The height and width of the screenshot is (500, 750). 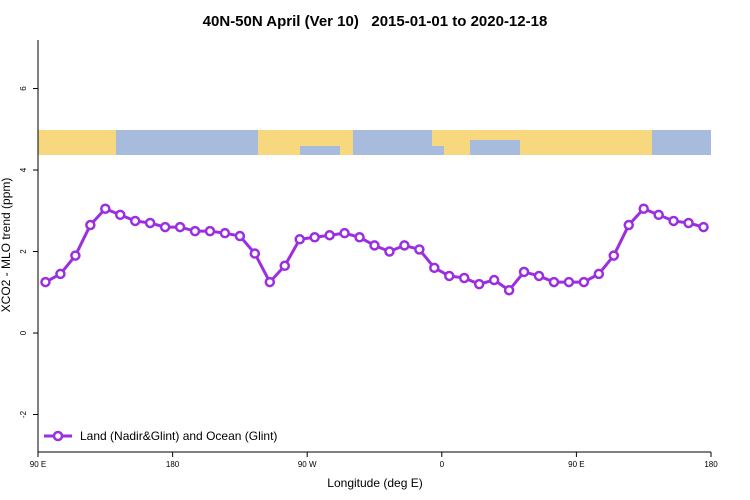 I want to click on x-axis-label: Longitude (deg E), so click(x=374, y=483).